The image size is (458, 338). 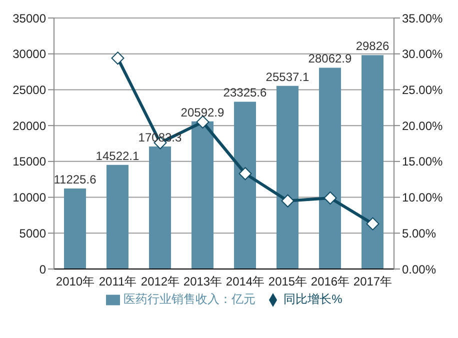 What do you see at coordinates (75, 281) in the screenshot?
I see `x-tick-label: 2010年` at bounding box center [75, 281].